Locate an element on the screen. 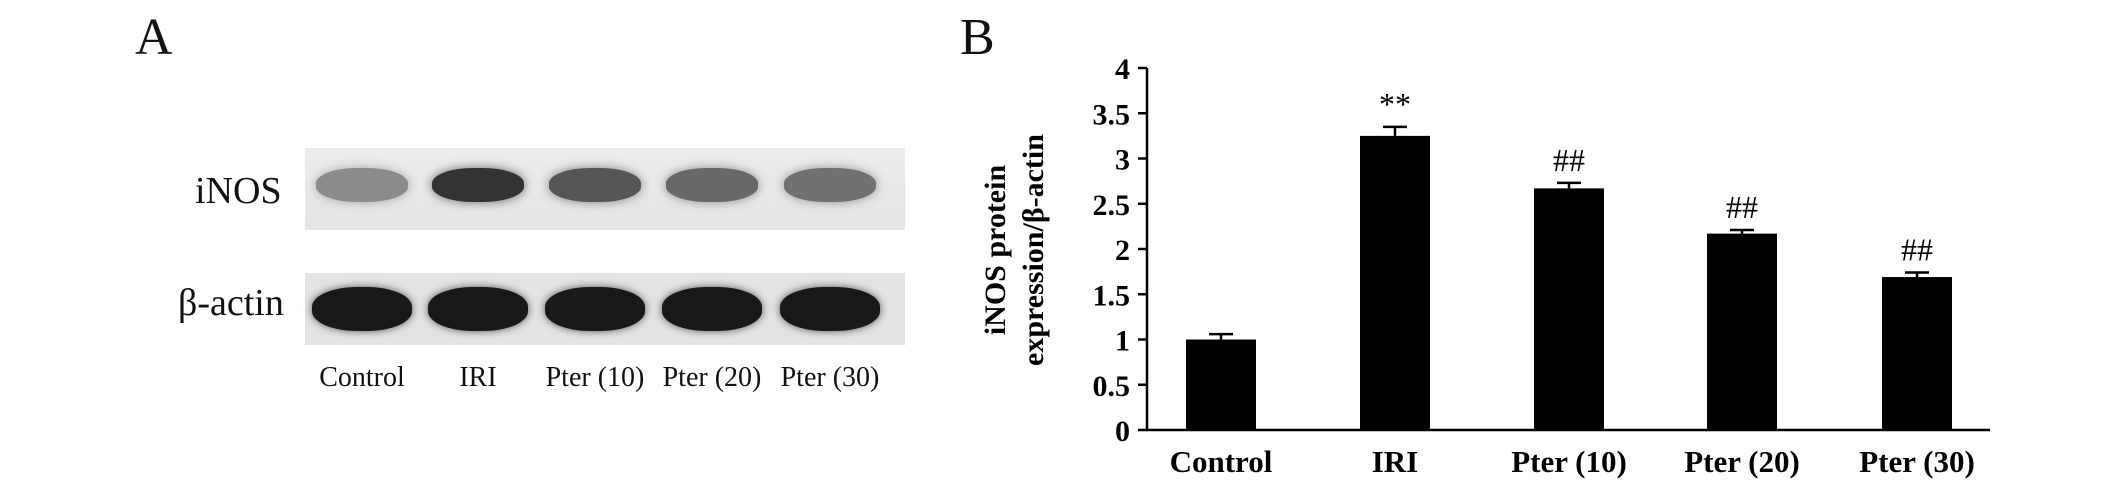 Image resolution: width=2126 pixels, height=492 pixels. y-ticks: 0 0.5 1 1.5 2 2.5 3 3.5 4 is located at coordinates (1120, 250).